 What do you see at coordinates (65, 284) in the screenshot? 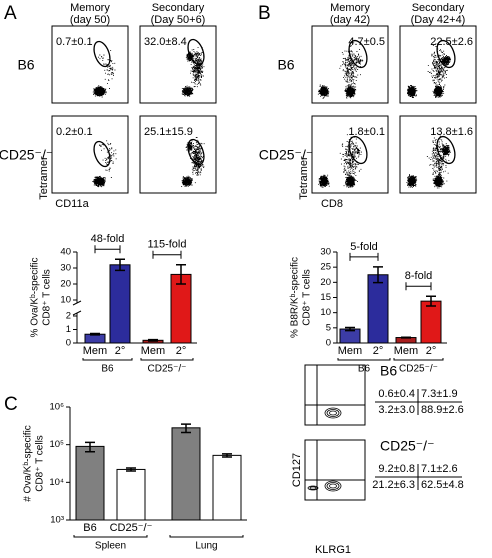
I see `y-tick-label: 20` at bounding box center [65, 284].